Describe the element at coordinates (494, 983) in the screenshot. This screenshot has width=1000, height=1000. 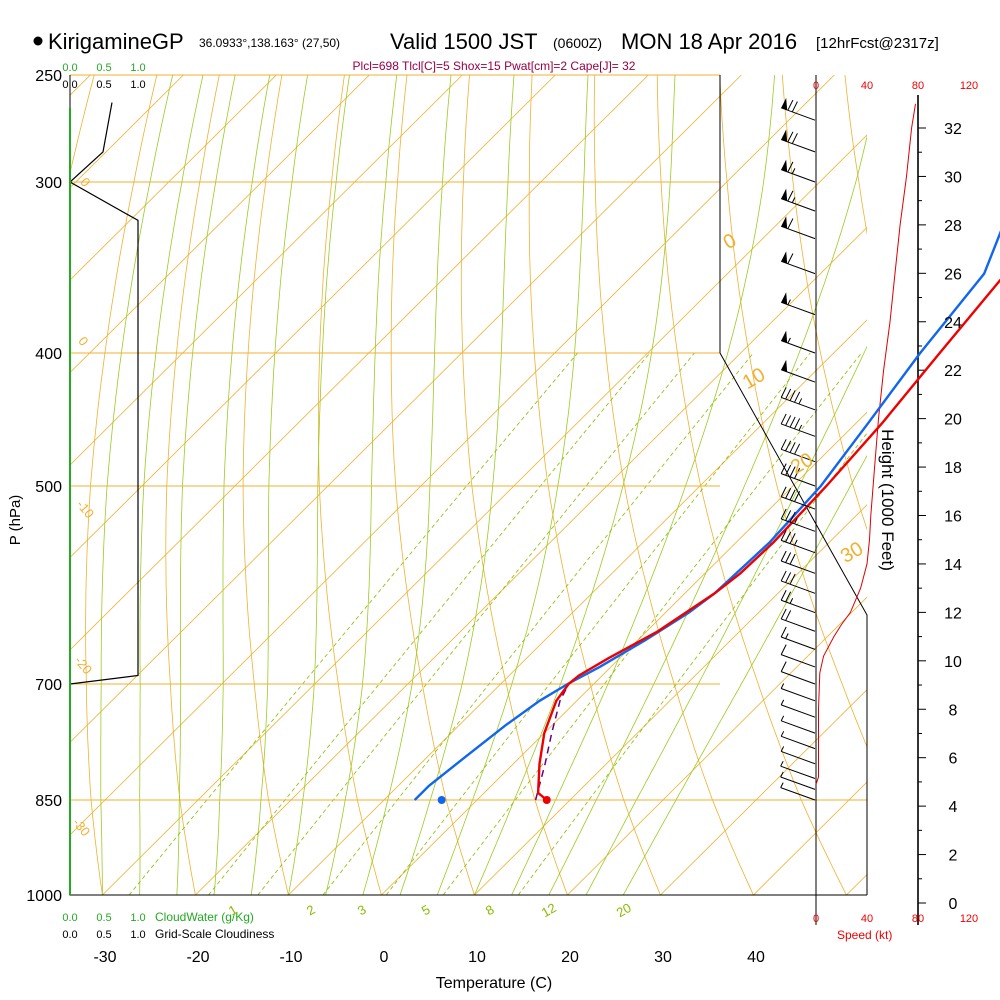
I see `x-axis-label: Temperature (C)` at that location.